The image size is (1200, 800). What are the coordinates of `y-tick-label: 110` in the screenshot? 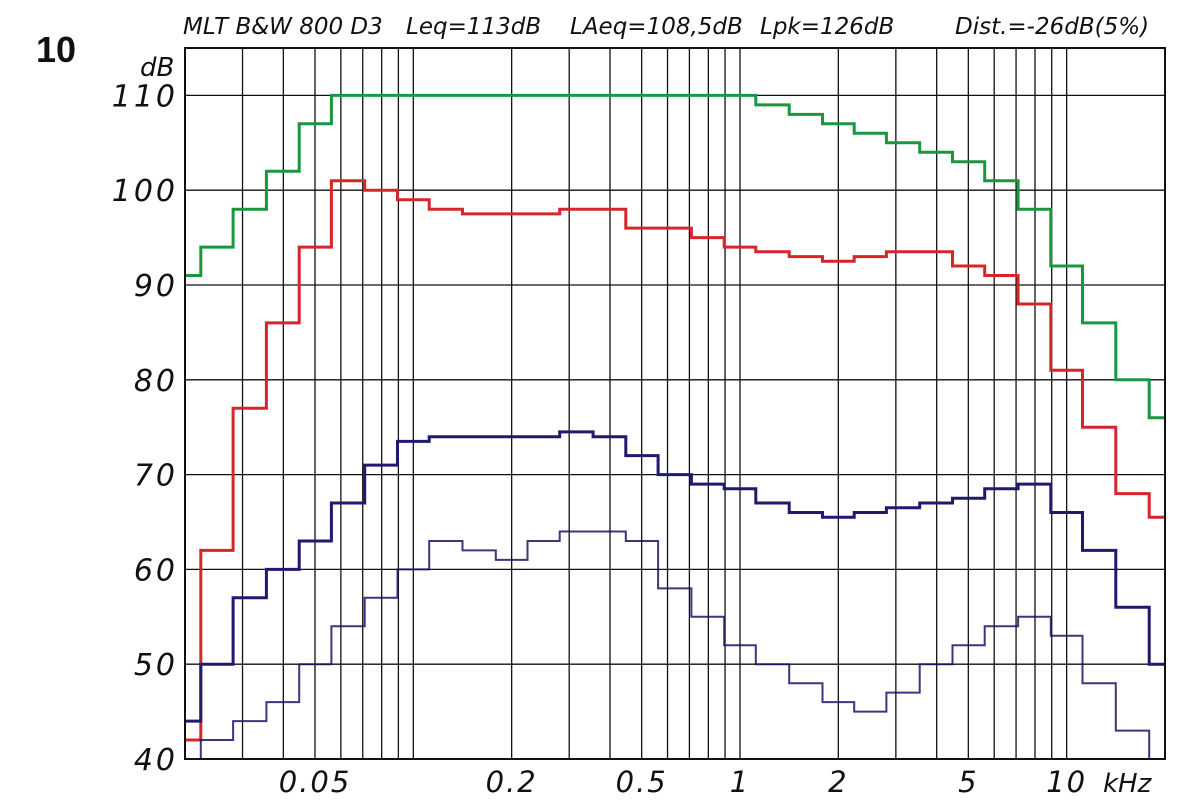 It's located at (145, 96).